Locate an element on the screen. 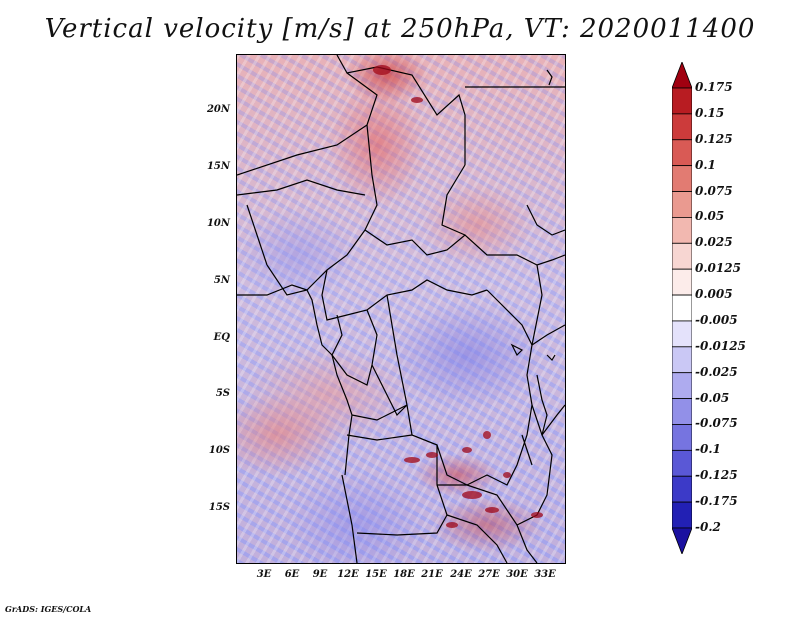 This screenshot has height=618, width=800. lat-label-15n: 15N is located at coordinates (218, 166).